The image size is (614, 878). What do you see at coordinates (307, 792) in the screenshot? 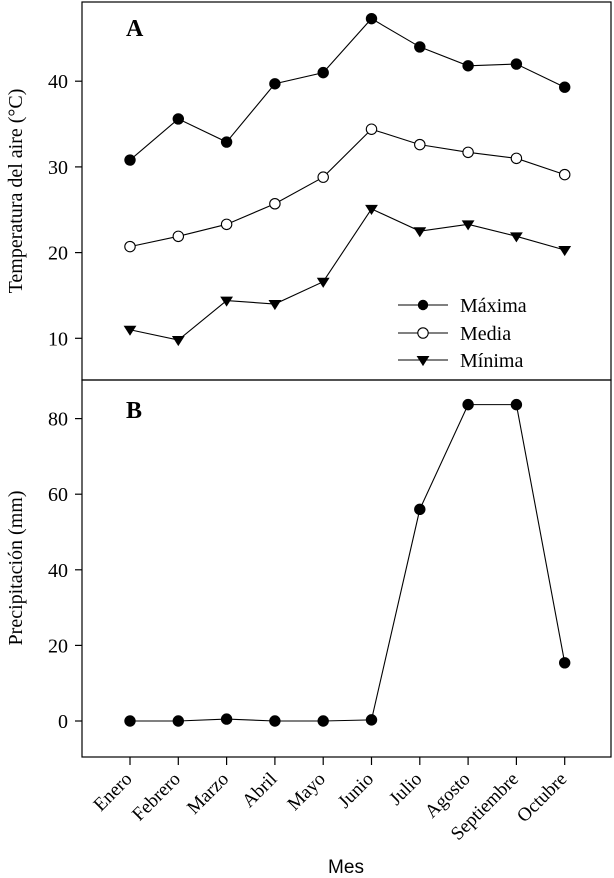
I see `x-tick-label-mayo: Mayo` at bounding box center [307, 792].